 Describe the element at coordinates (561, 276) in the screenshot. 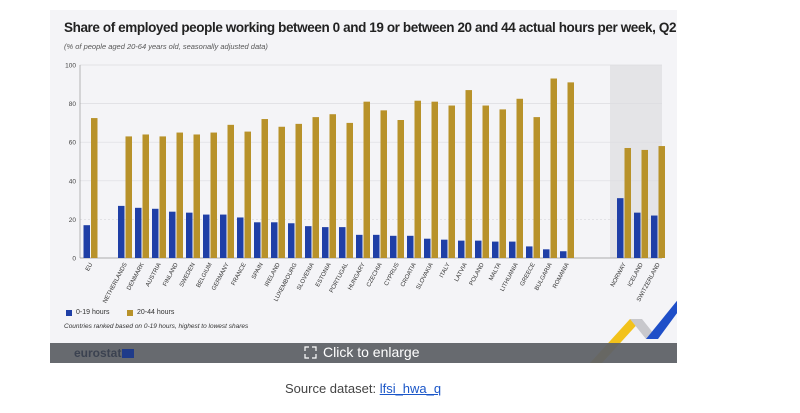

I see `x-tick-label: ROMANIA` at that location.